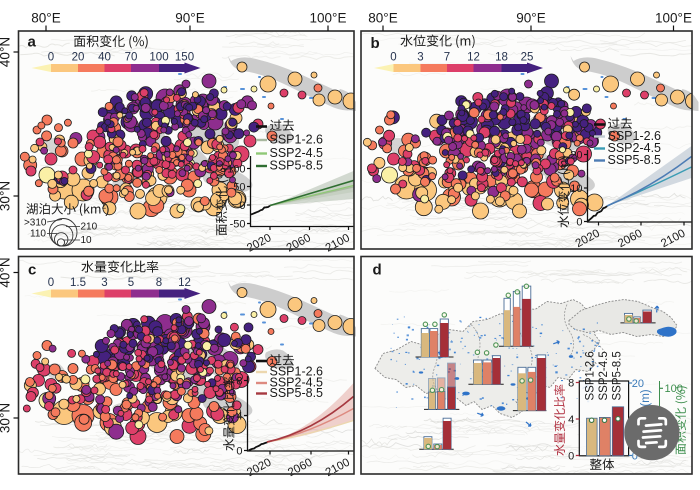  What do you see at coordinates (104, 206) in the screenshot?
I see `svg-text: 2` at bounding box center [104, 206].